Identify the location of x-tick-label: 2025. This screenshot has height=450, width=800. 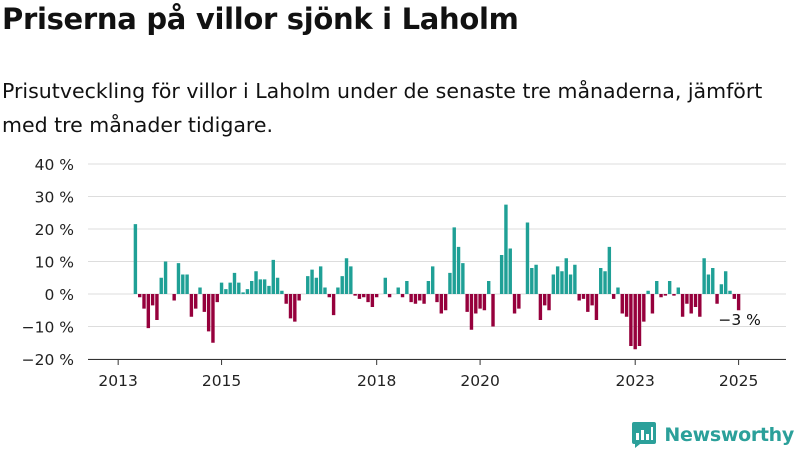
(738, 381).